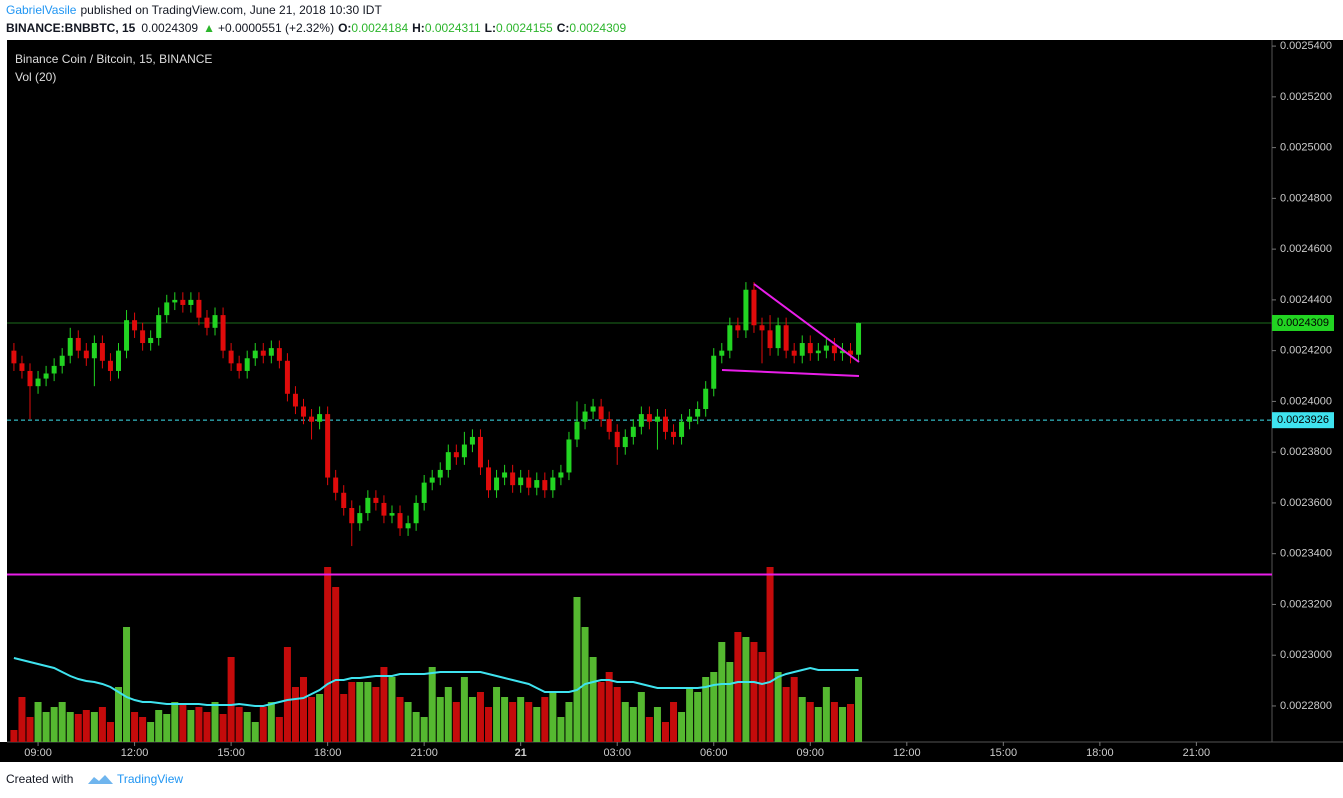 The height and width of the screenshot is (798, 1343). Describe the element at coordinates (1306, 249) in the screenshot. I see `y-tick-label: 0.0024600` at that location.